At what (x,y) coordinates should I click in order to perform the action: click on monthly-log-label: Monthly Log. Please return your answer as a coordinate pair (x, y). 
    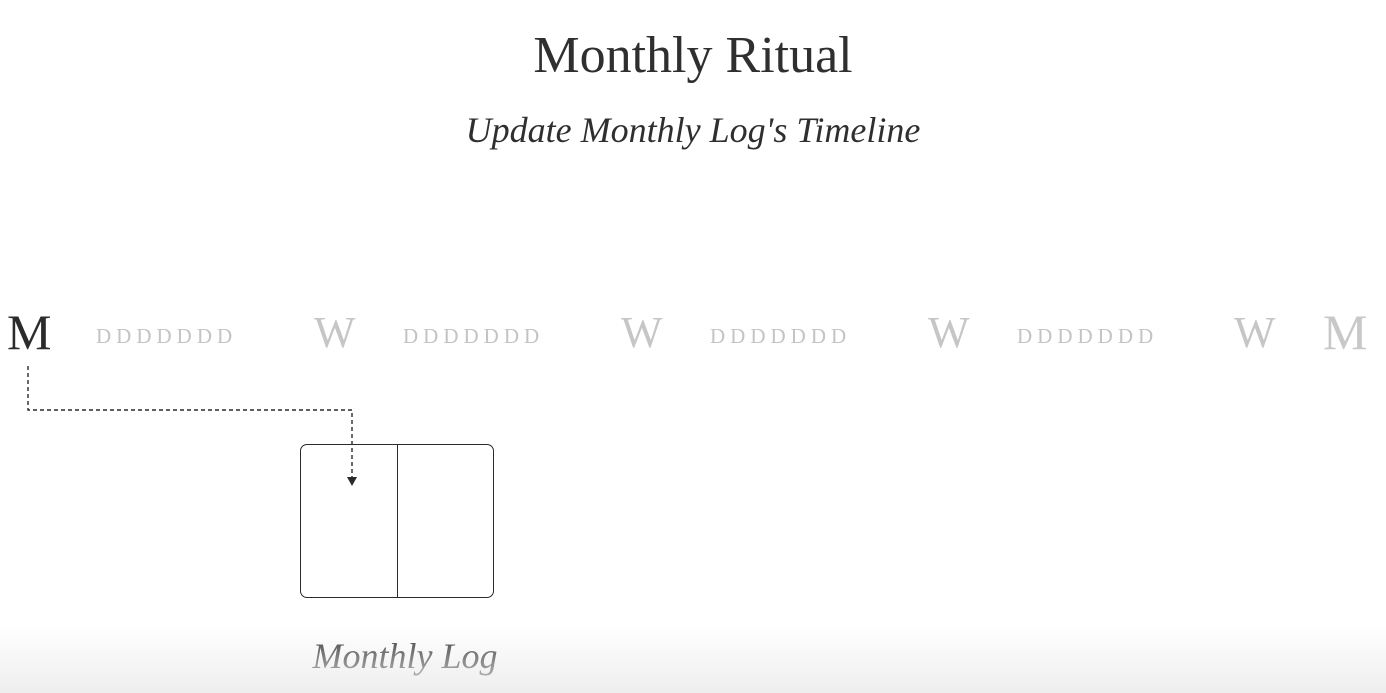
    Looking at the image, I should click on (405, 656).